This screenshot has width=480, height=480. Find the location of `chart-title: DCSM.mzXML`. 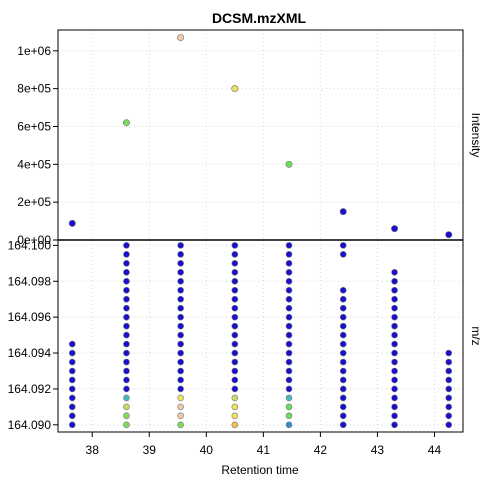

chart-title: DCSM.mzXML is located at coordinates (259, 18).